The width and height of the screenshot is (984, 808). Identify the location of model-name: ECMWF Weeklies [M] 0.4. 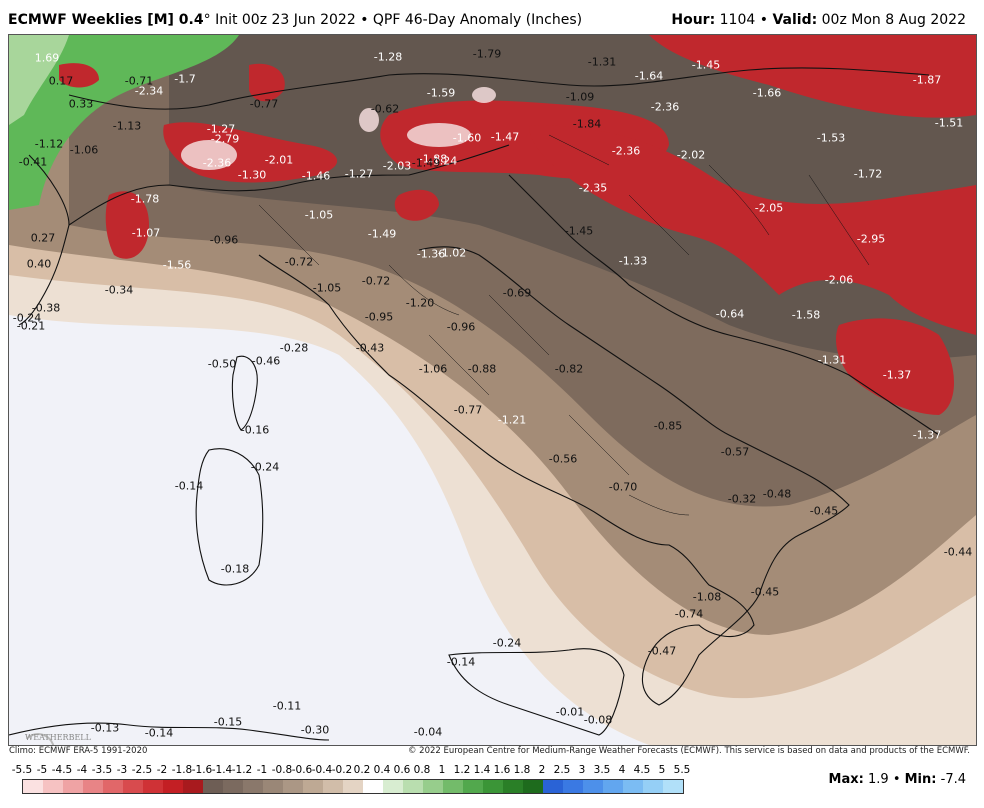
(106, 20).